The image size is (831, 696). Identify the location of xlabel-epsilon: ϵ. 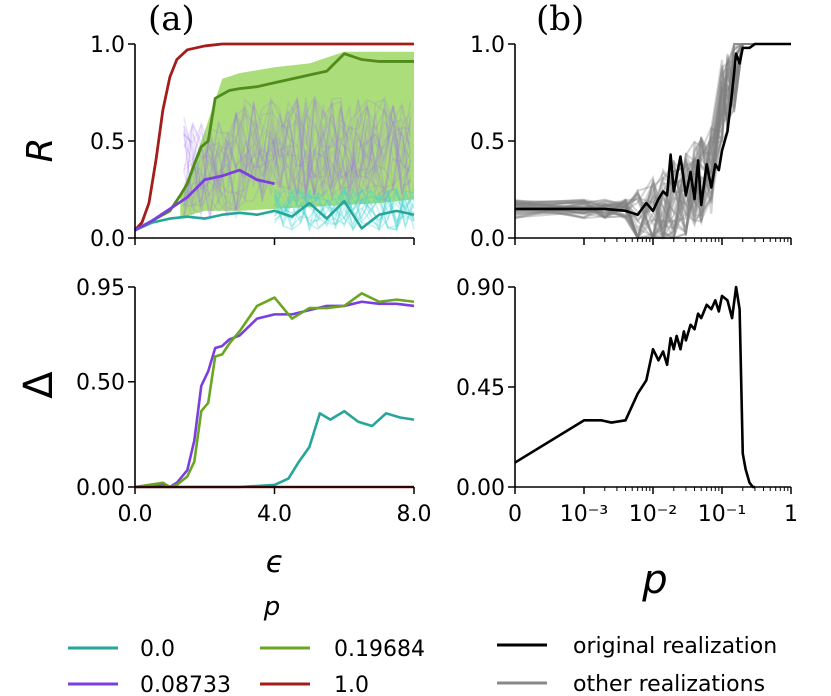
(275, 562).